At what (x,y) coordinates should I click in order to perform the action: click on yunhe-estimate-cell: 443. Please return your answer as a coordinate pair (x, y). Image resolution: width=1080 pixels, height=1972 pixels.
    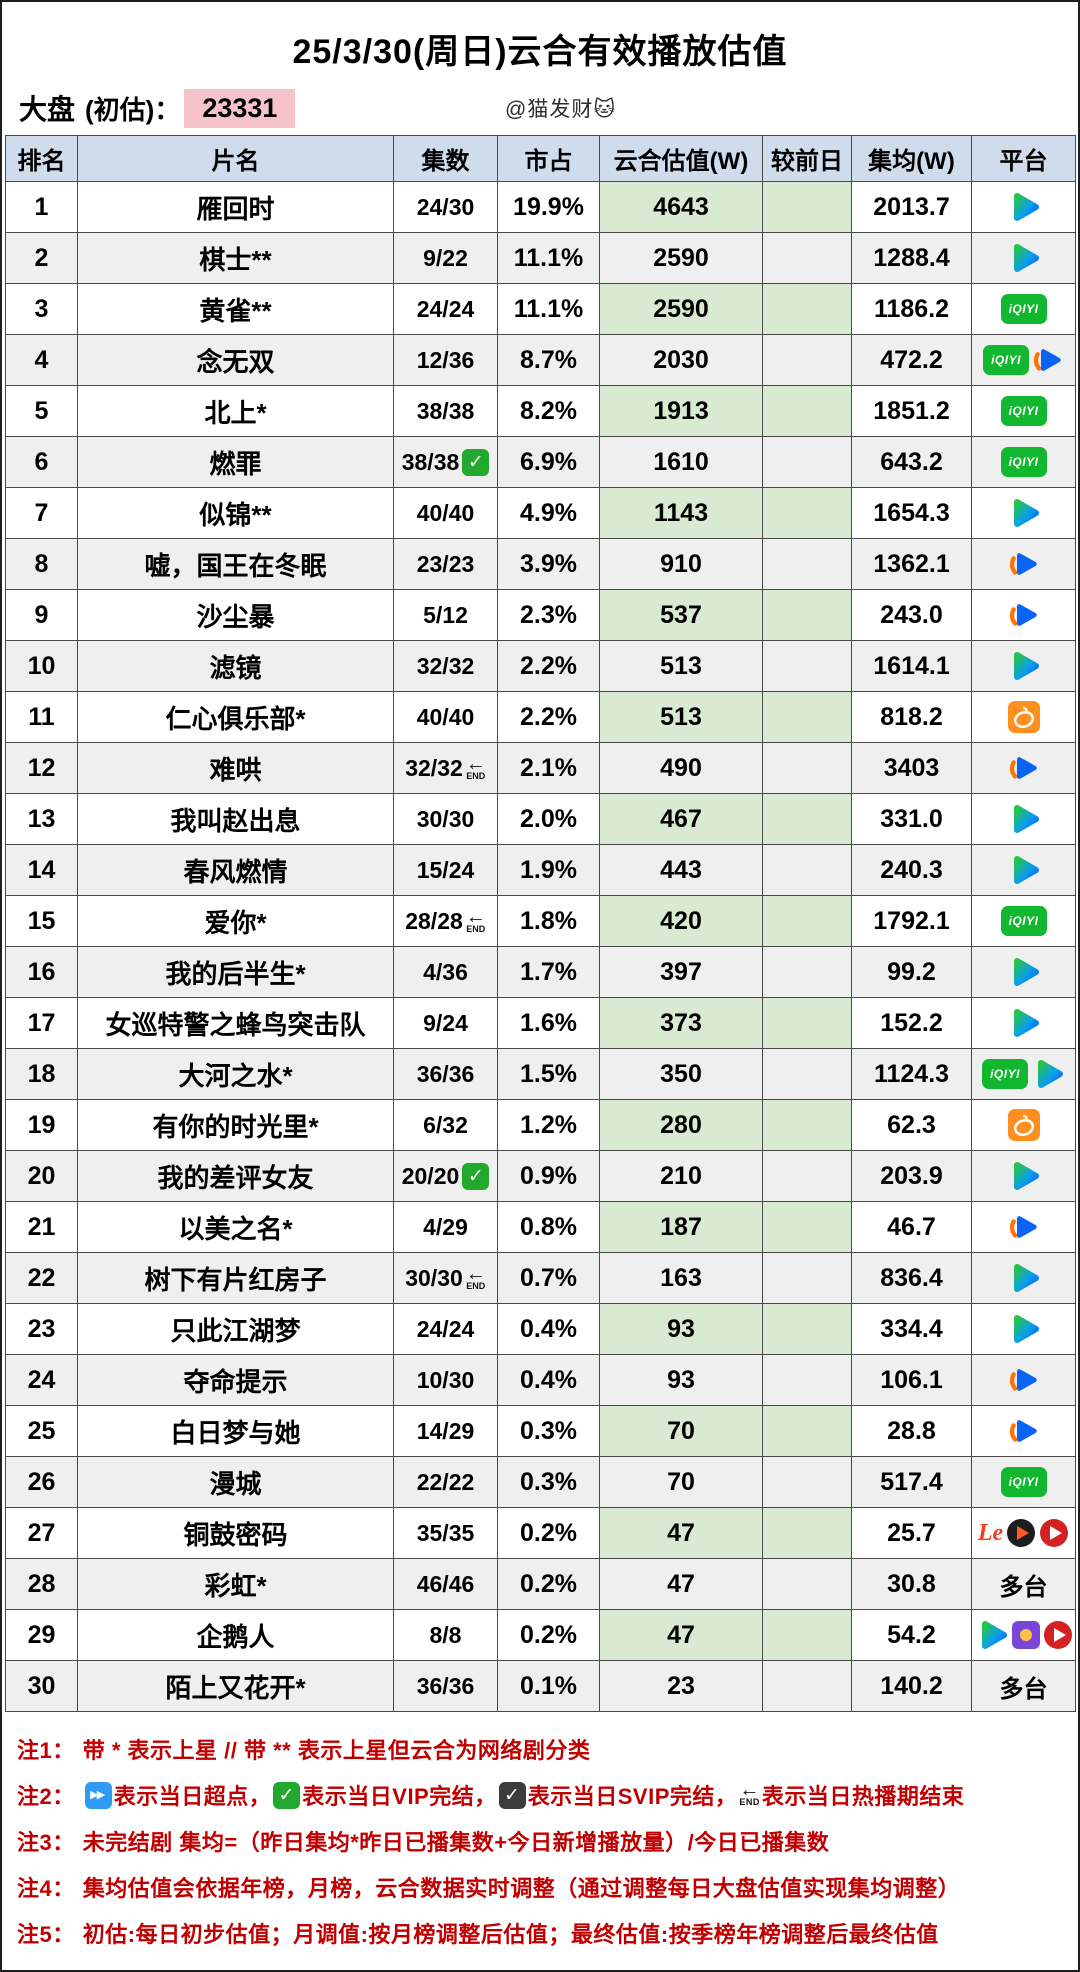
    Looking at the image, I should click on (681, 870).